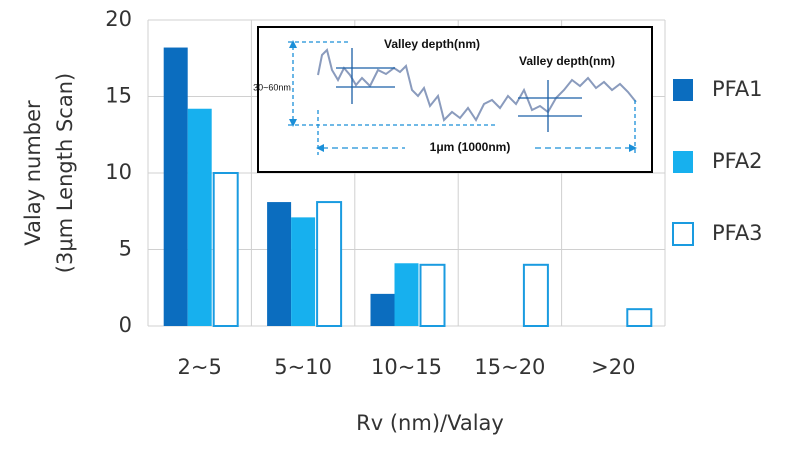 The image size is (792, 450). Describe the element at coordinates (477, 85) in the screenshot. I see `profile-line` at that location.